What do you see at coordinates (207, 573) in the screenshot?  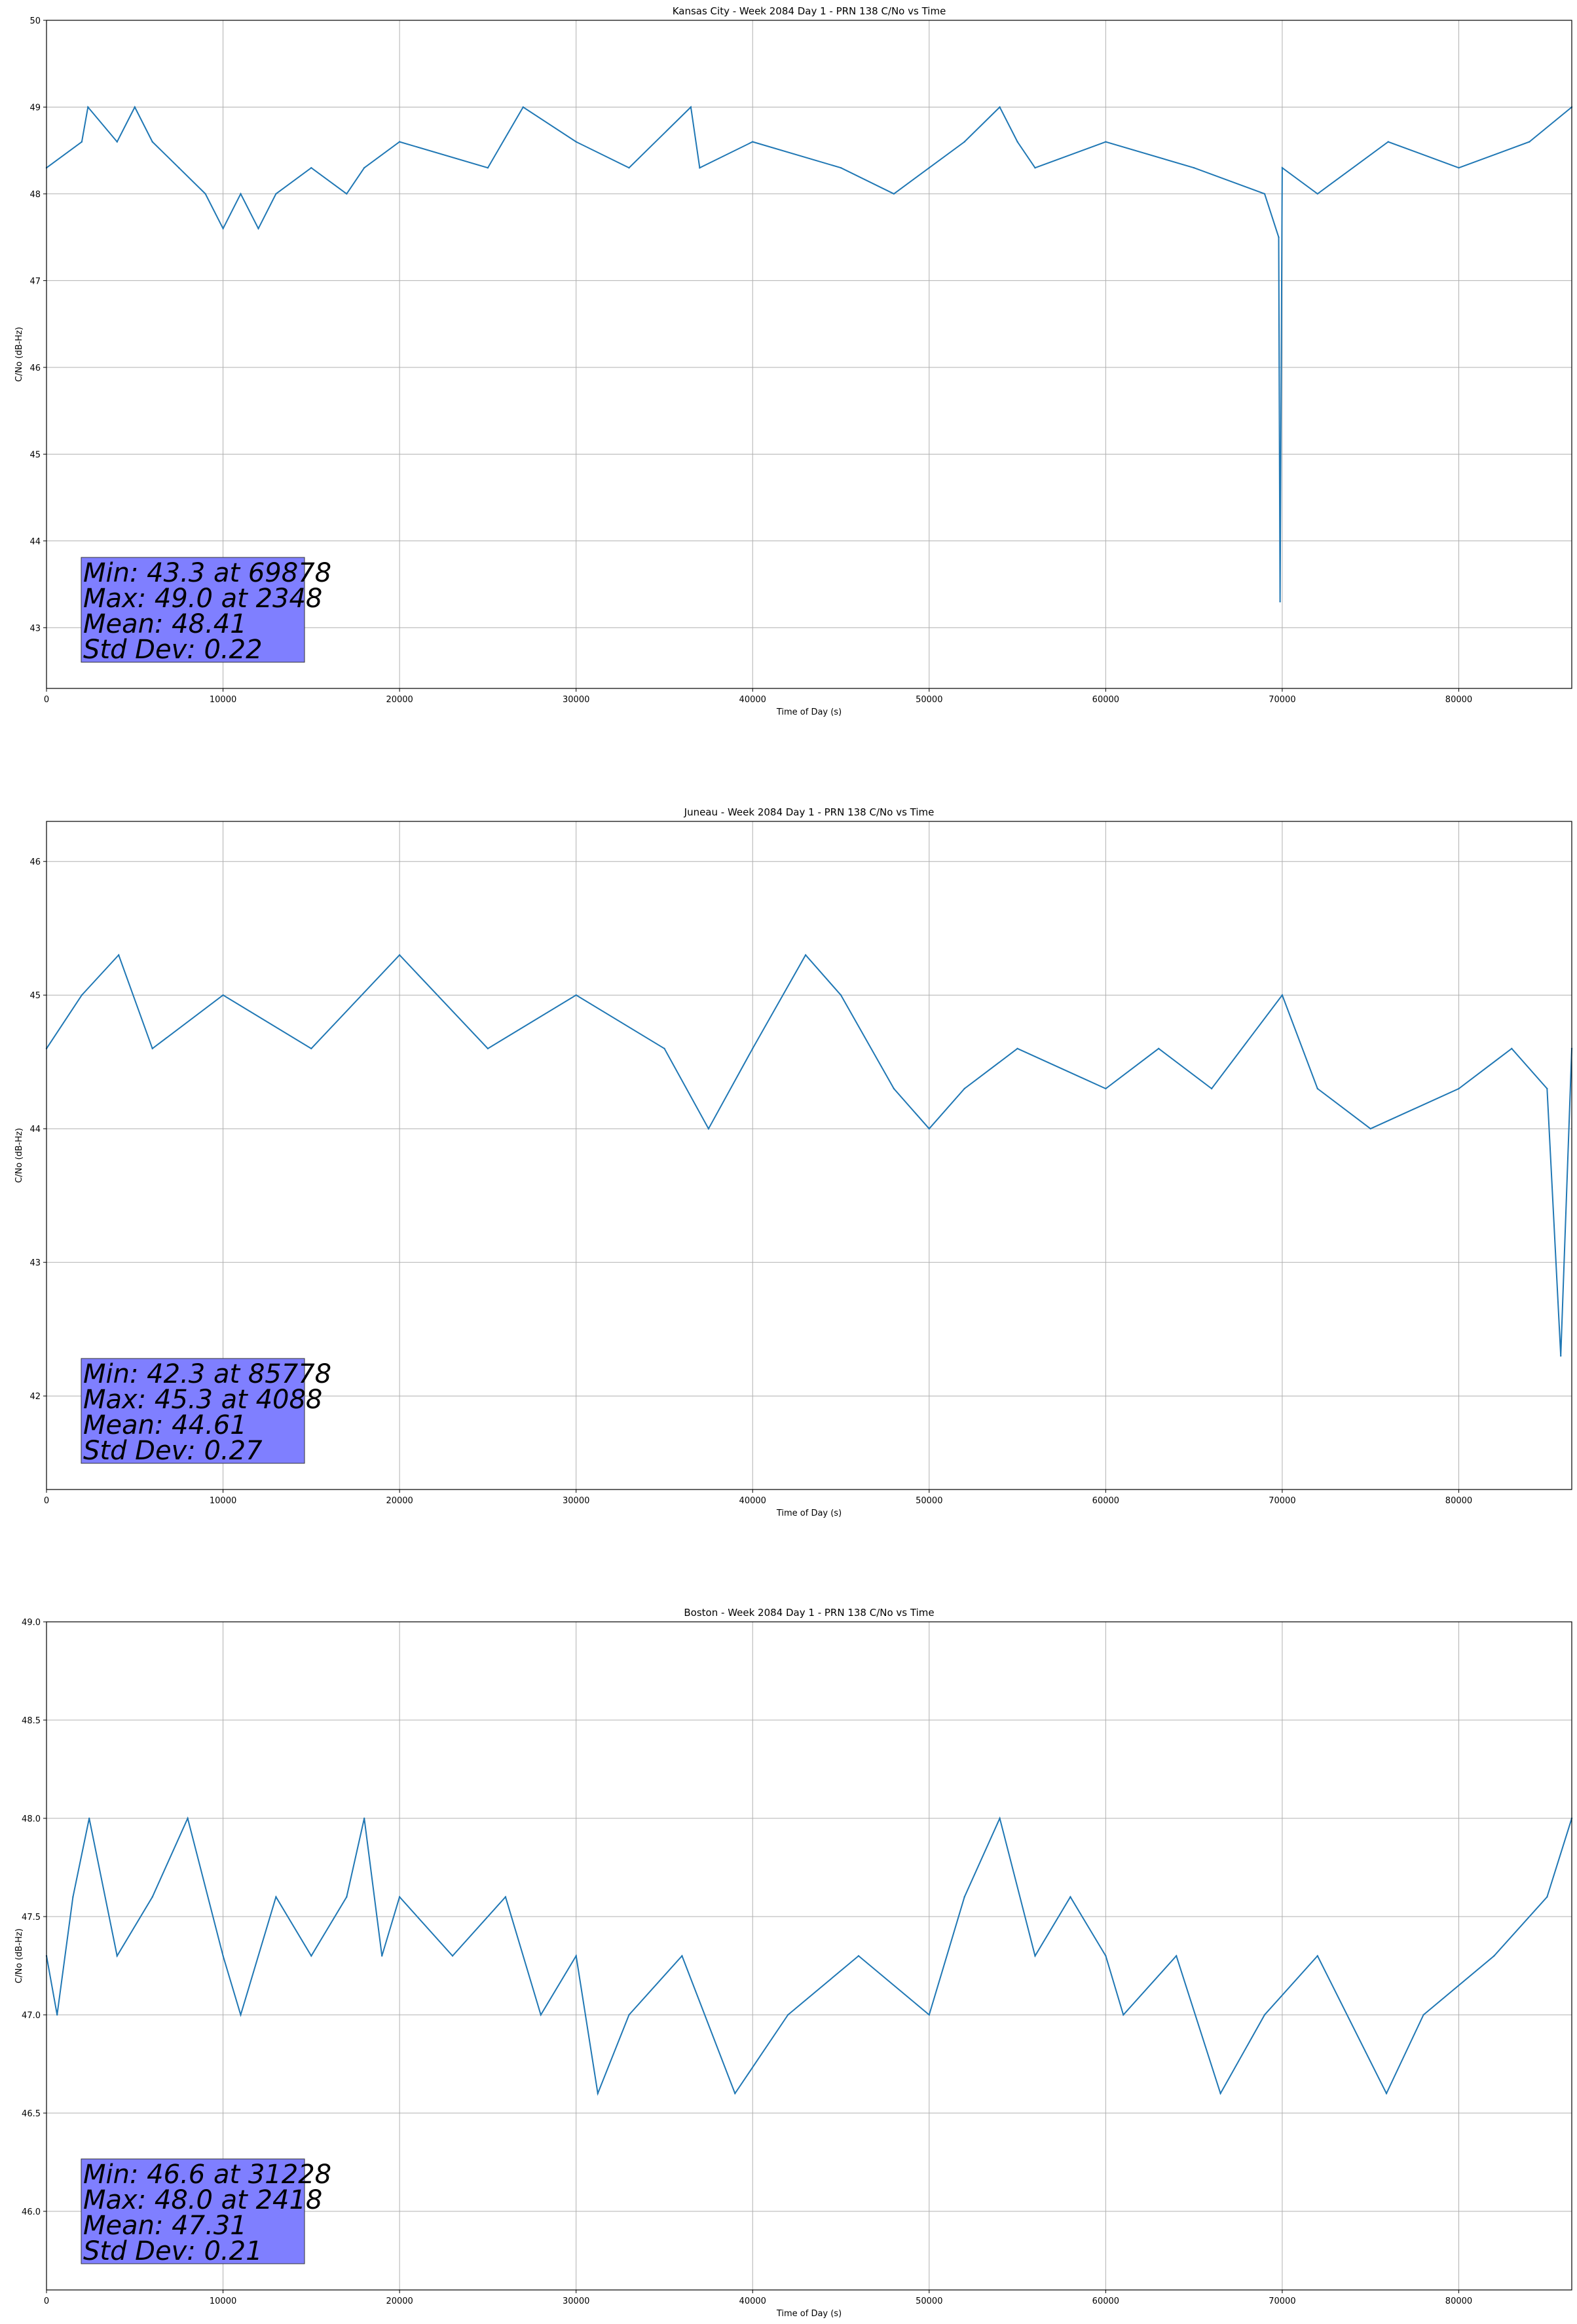 I see `stats-line: Min: 43.3 at 69878` at bounding box center [207, 573].